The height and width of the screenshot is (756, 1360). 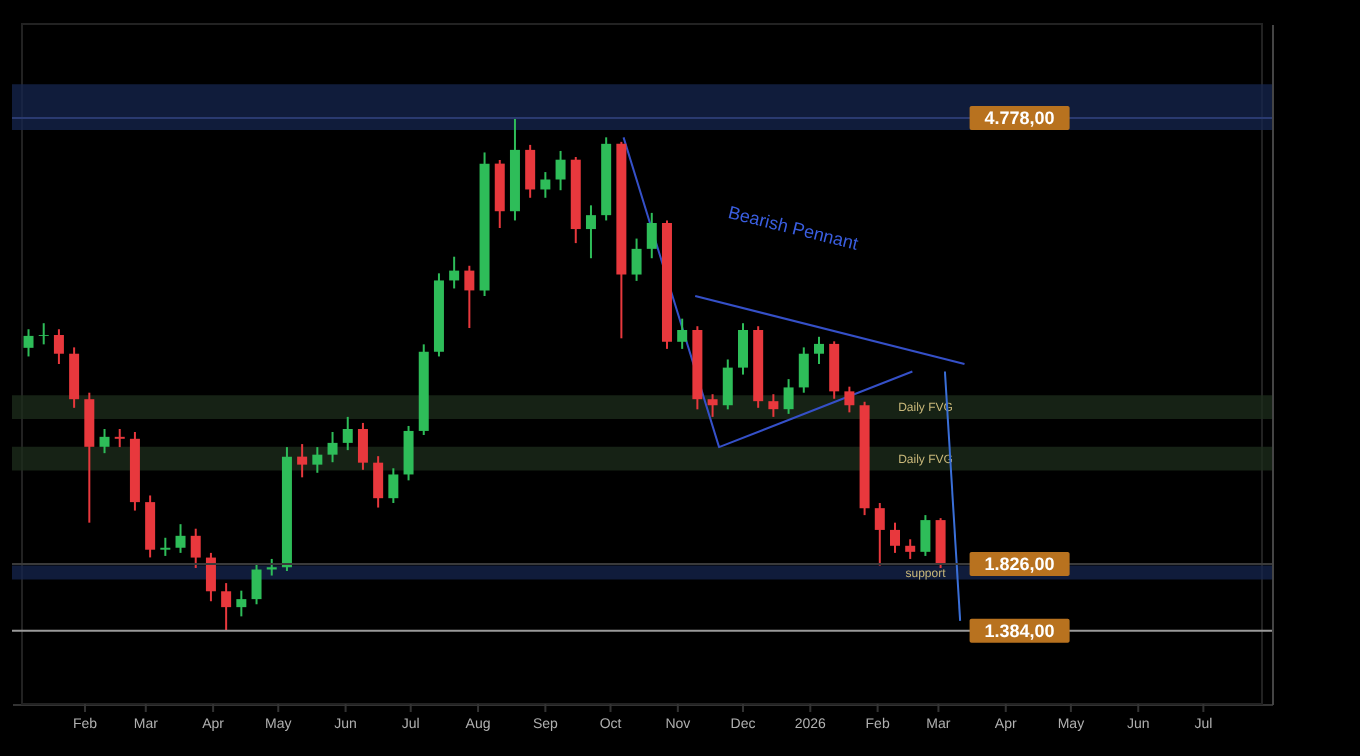 I want to click on ref-line-label: 4.778,00, so click(x=1019, y=117).